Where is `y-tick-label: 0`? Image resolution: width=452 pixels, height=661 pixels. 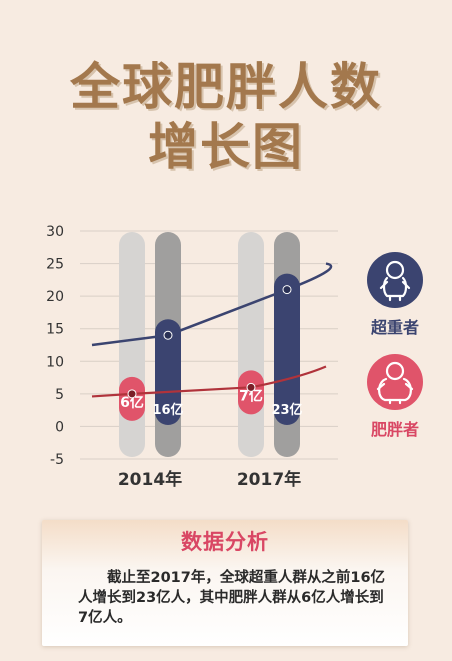 y-tick-label: 0 is located at coordinates (59, 427).